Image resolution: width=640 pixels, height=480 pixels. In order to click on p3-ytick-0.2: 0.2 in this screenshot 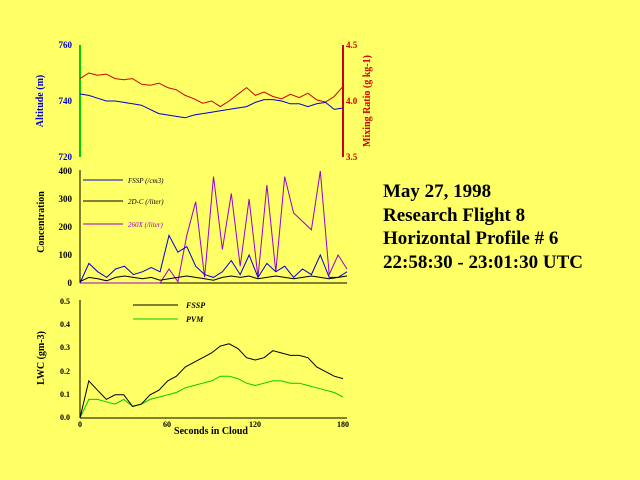, I will do `click(65, 371)`.